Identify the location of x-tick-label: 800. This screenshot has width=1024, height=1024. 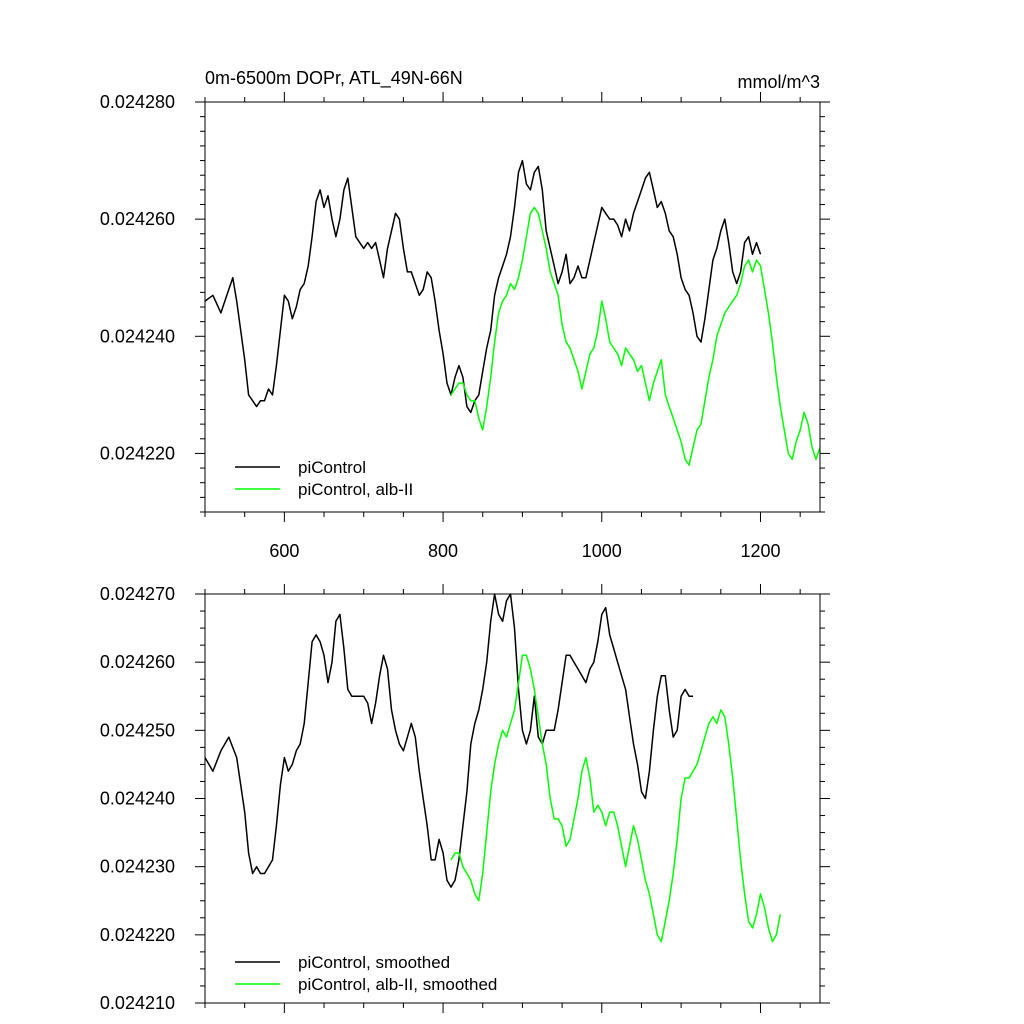
(443, 551).